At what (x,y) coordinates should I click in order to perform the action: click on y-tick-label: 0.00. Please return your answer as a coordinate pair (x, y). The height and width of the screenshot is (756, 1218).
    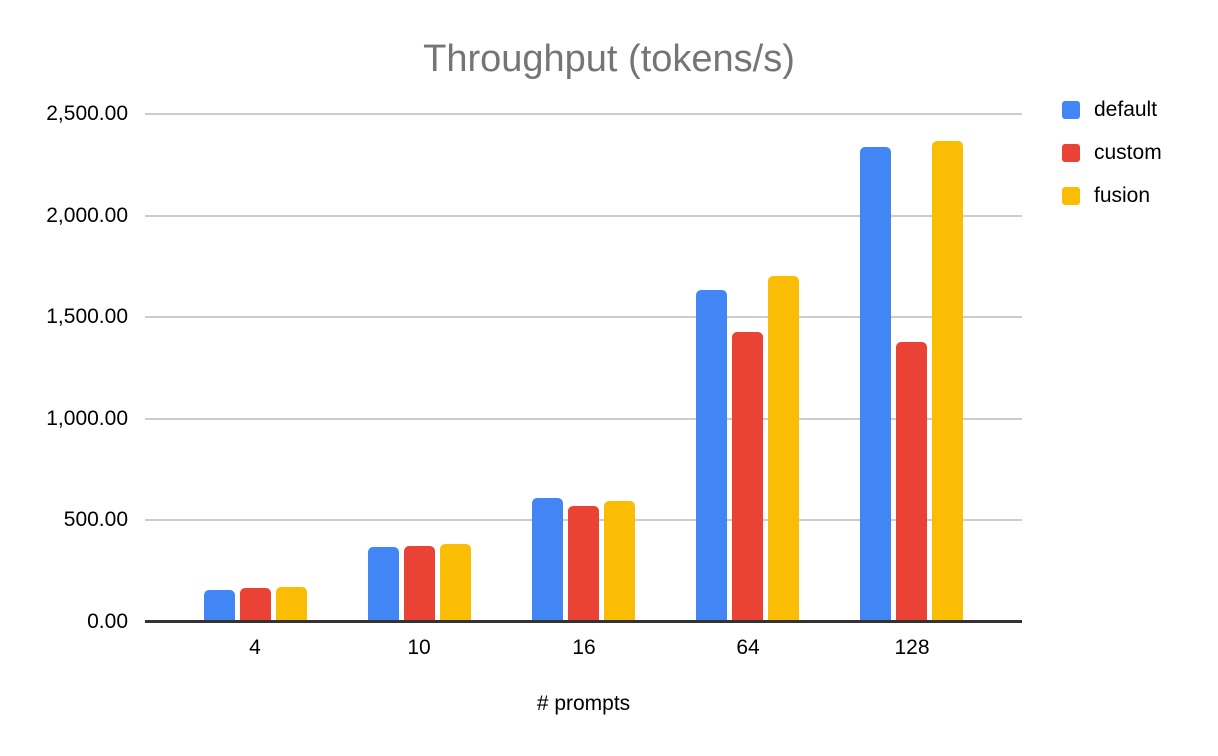
    Looking at the image, I should click on (107, 621).